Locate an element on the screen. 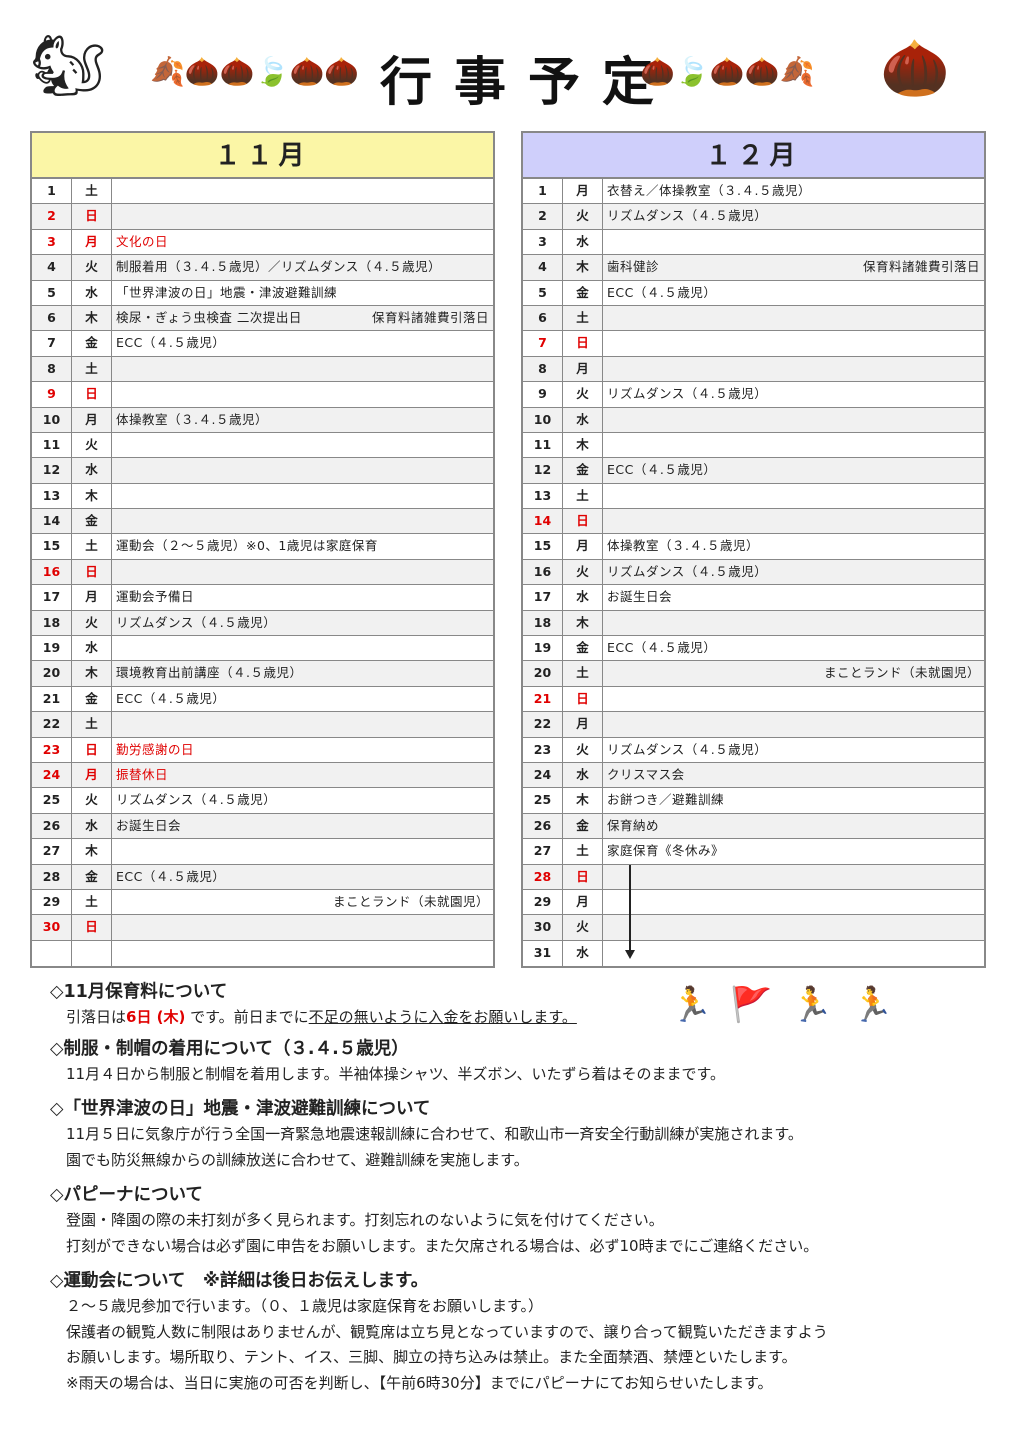 This screenshot has width=1012, height=1437. calendar-row: 28 金 ECC（４.５歳児） is located at coordinates (262, 877).